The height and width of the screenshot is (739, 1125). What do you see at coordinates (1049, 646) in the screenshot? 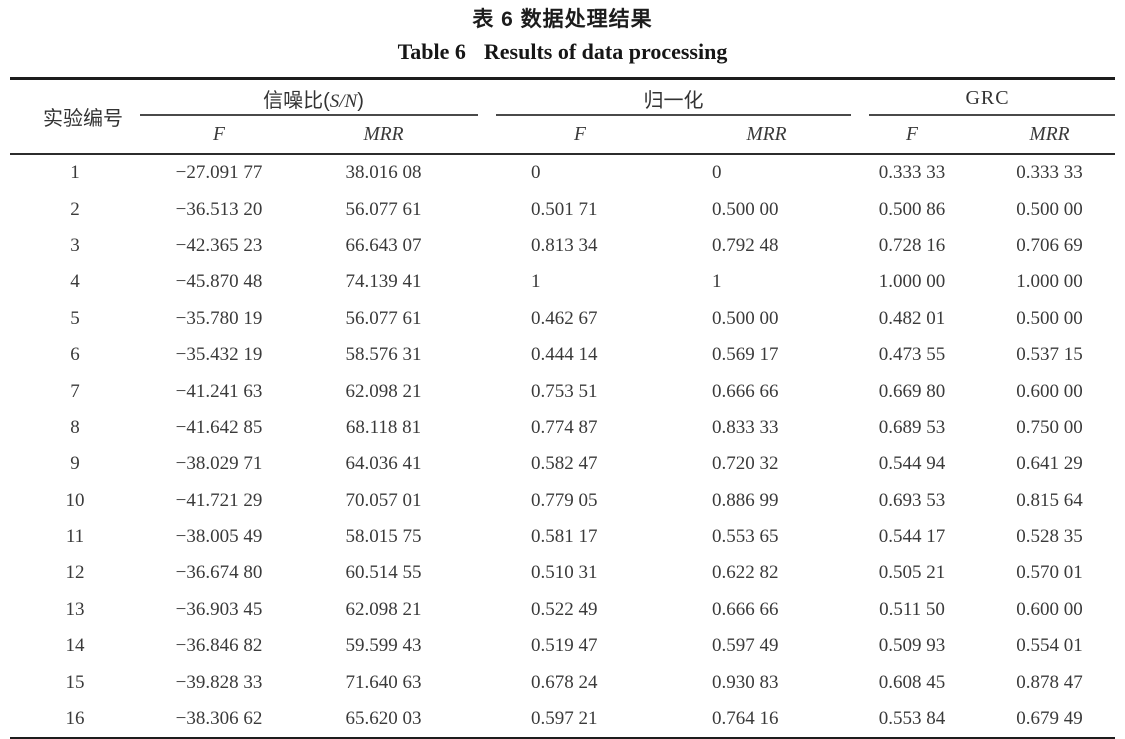
I see `cell-grc-mrr: 0.554 01` at bounding box center [1049, 646].